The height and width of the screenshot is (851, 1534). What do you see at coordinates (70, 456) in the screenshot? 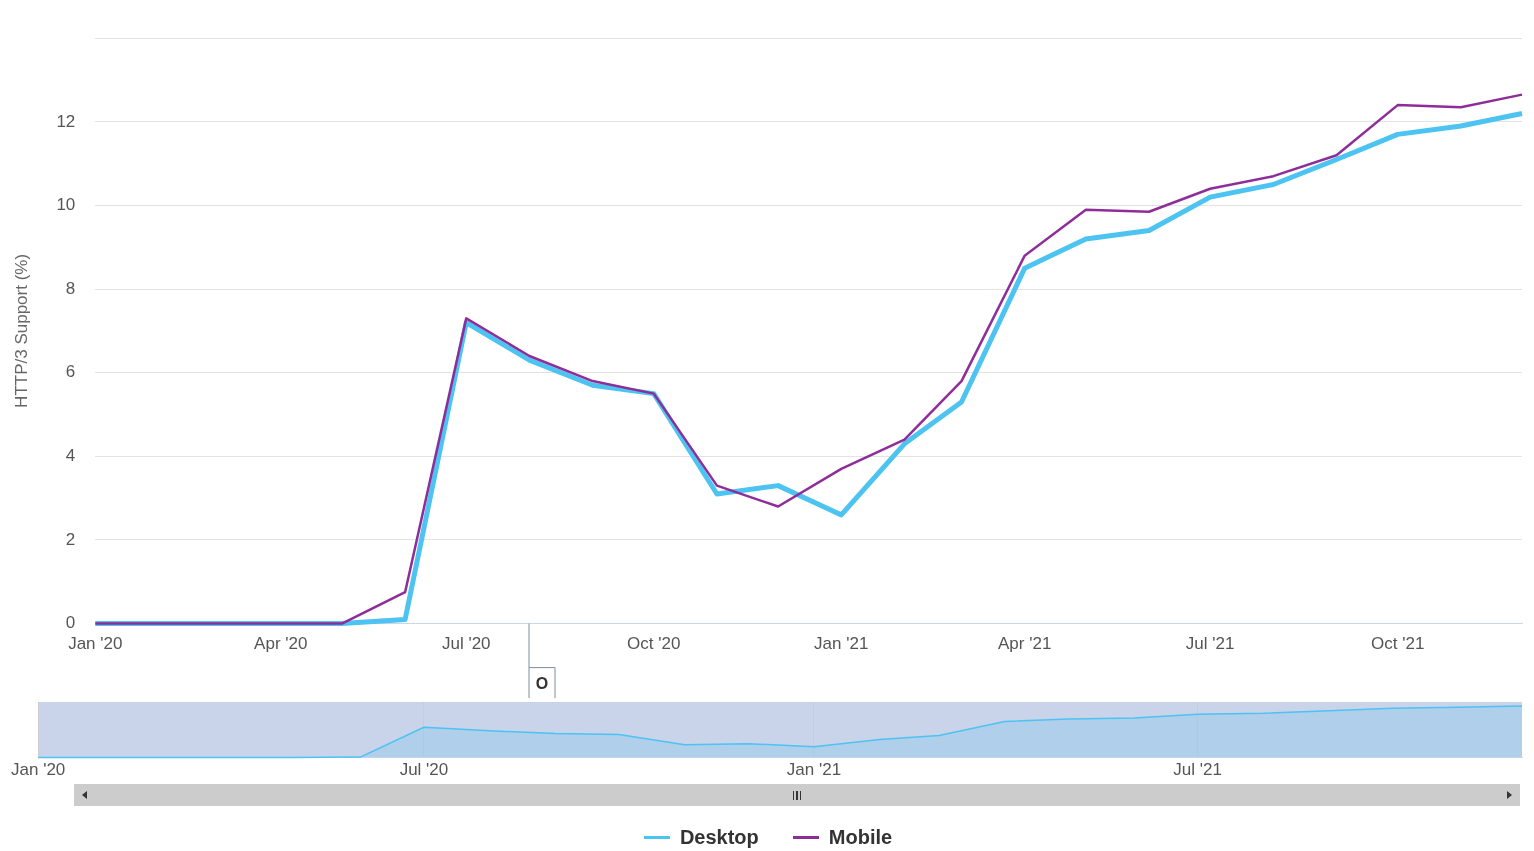
I see `y-tick-label: 4` at bounding box center [70, 456].